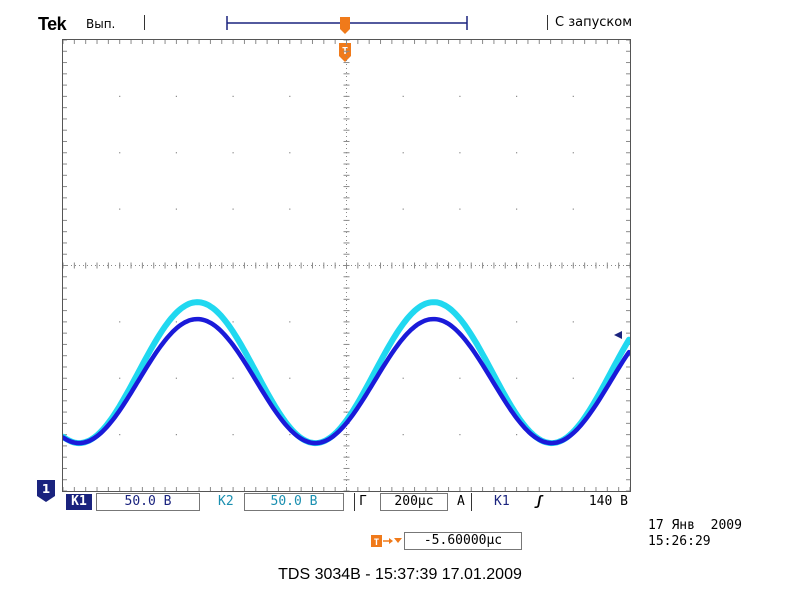  Describe the element at coordinates (345, 25) in the screenshot. I see `trigger-position-icon` at that location.